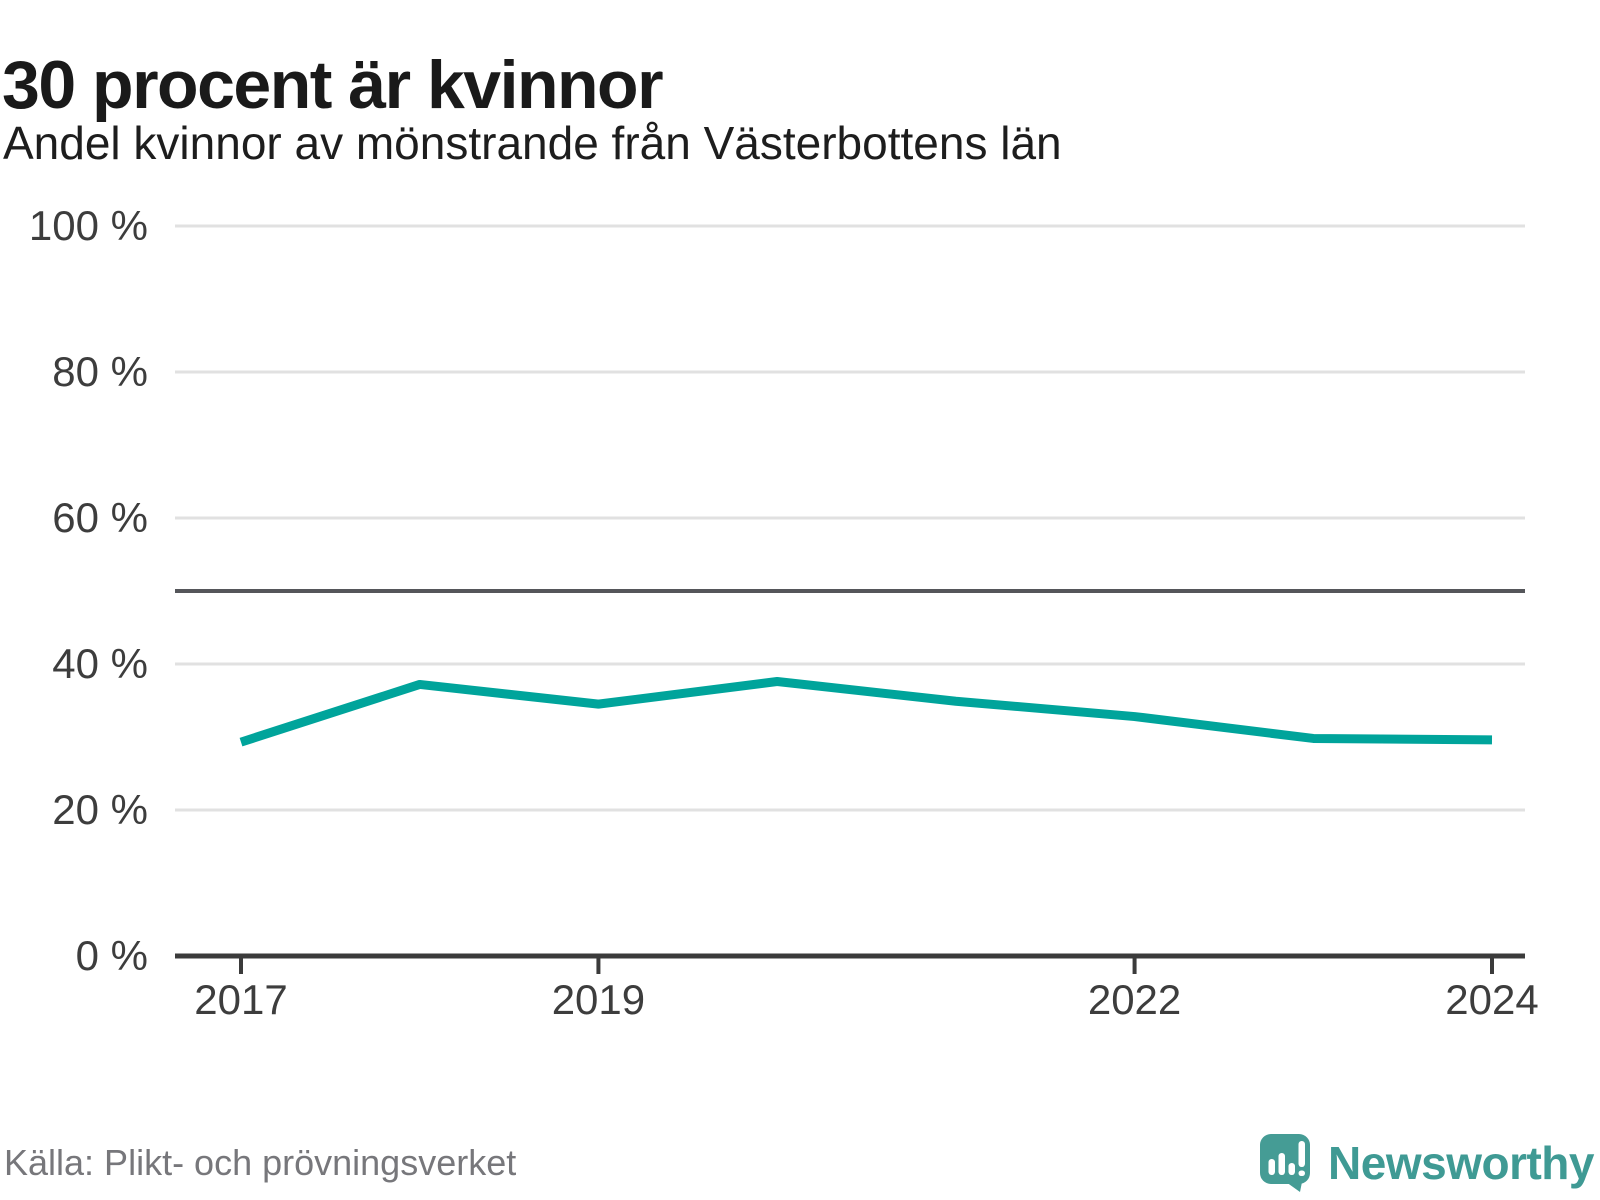 The image size is (1600, 1200). Describe the element at coordinates (866, 712) in the screenshot. I see `data-line-andel-kvinnor` at that location.